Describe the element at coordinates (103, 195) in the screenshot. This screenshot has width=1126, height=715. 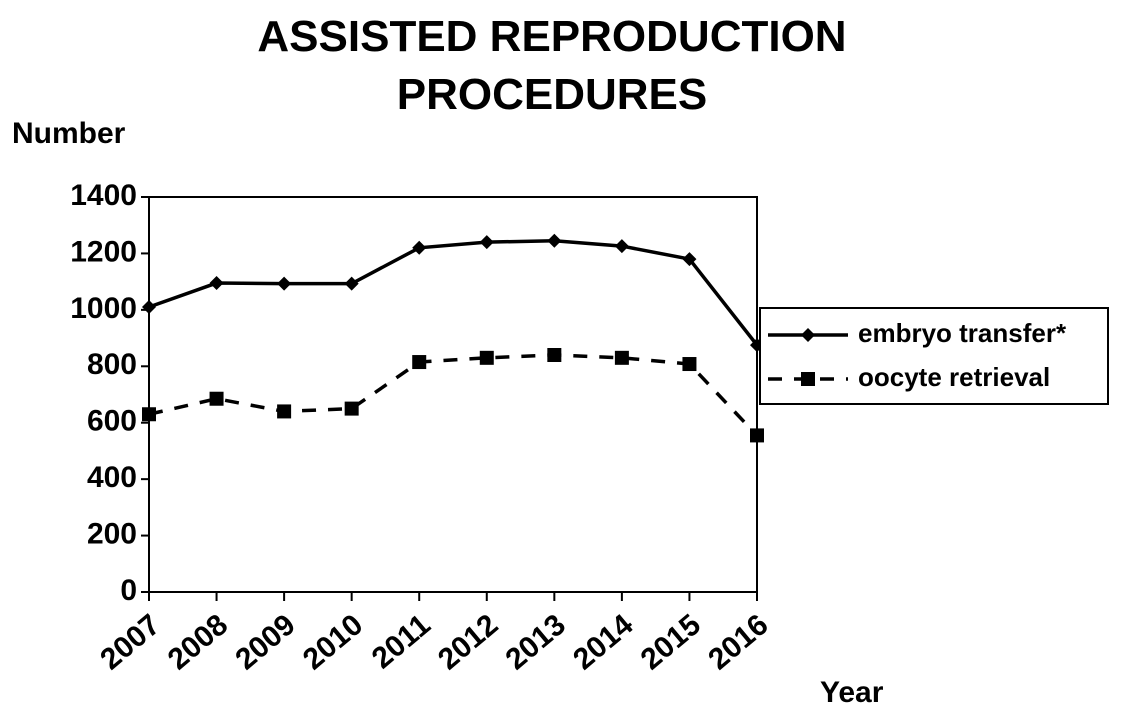
I see `y-tick-label: 1400` at that location.